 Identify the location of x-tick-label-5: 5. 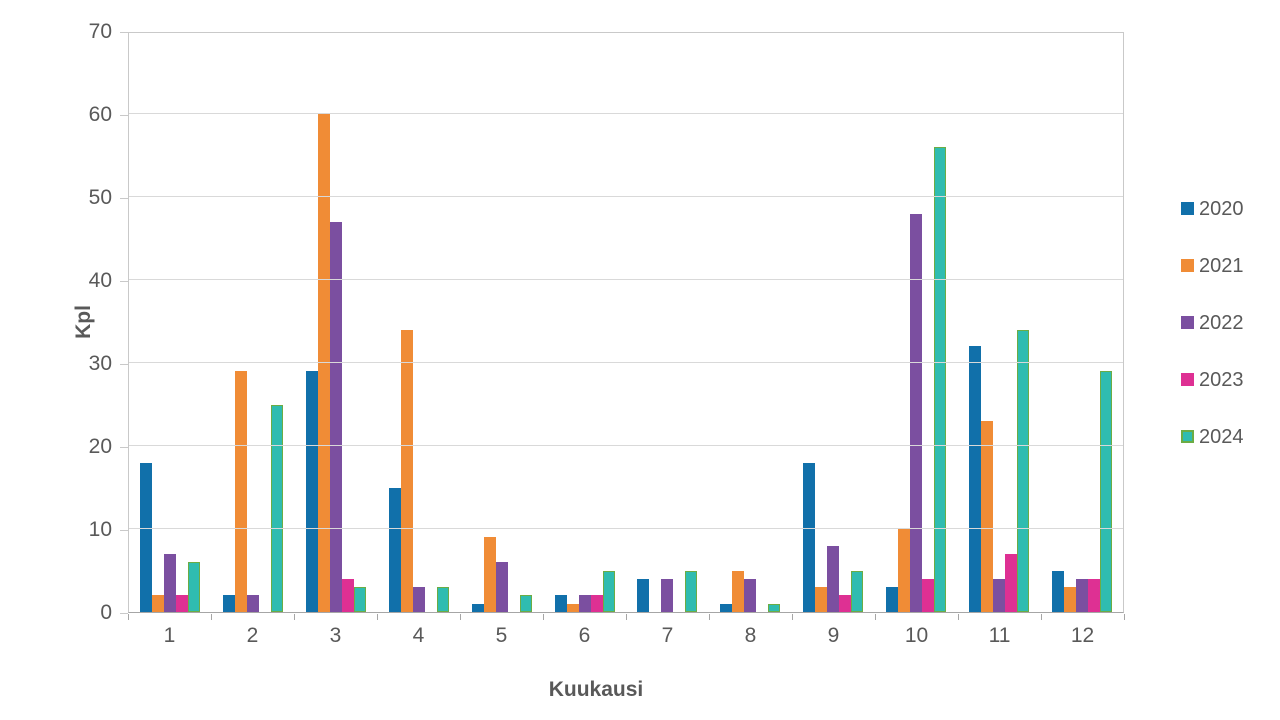
(501, 635).